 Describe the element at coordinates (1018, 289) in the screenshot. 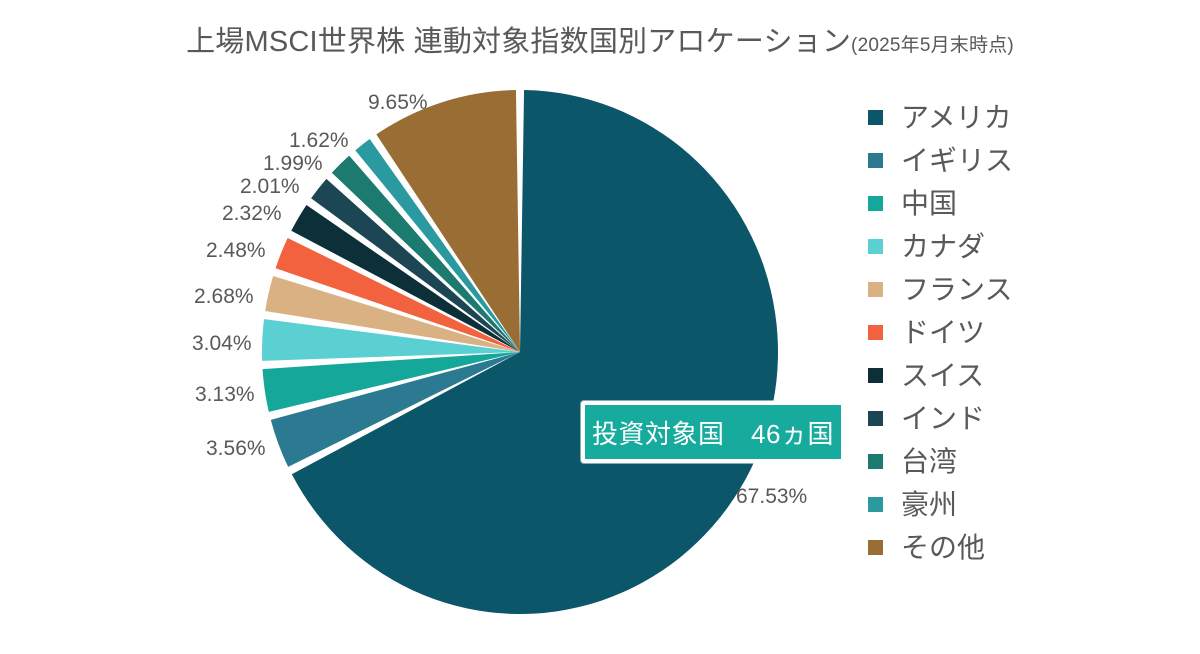

I see `legend-item: フランス` at that location.